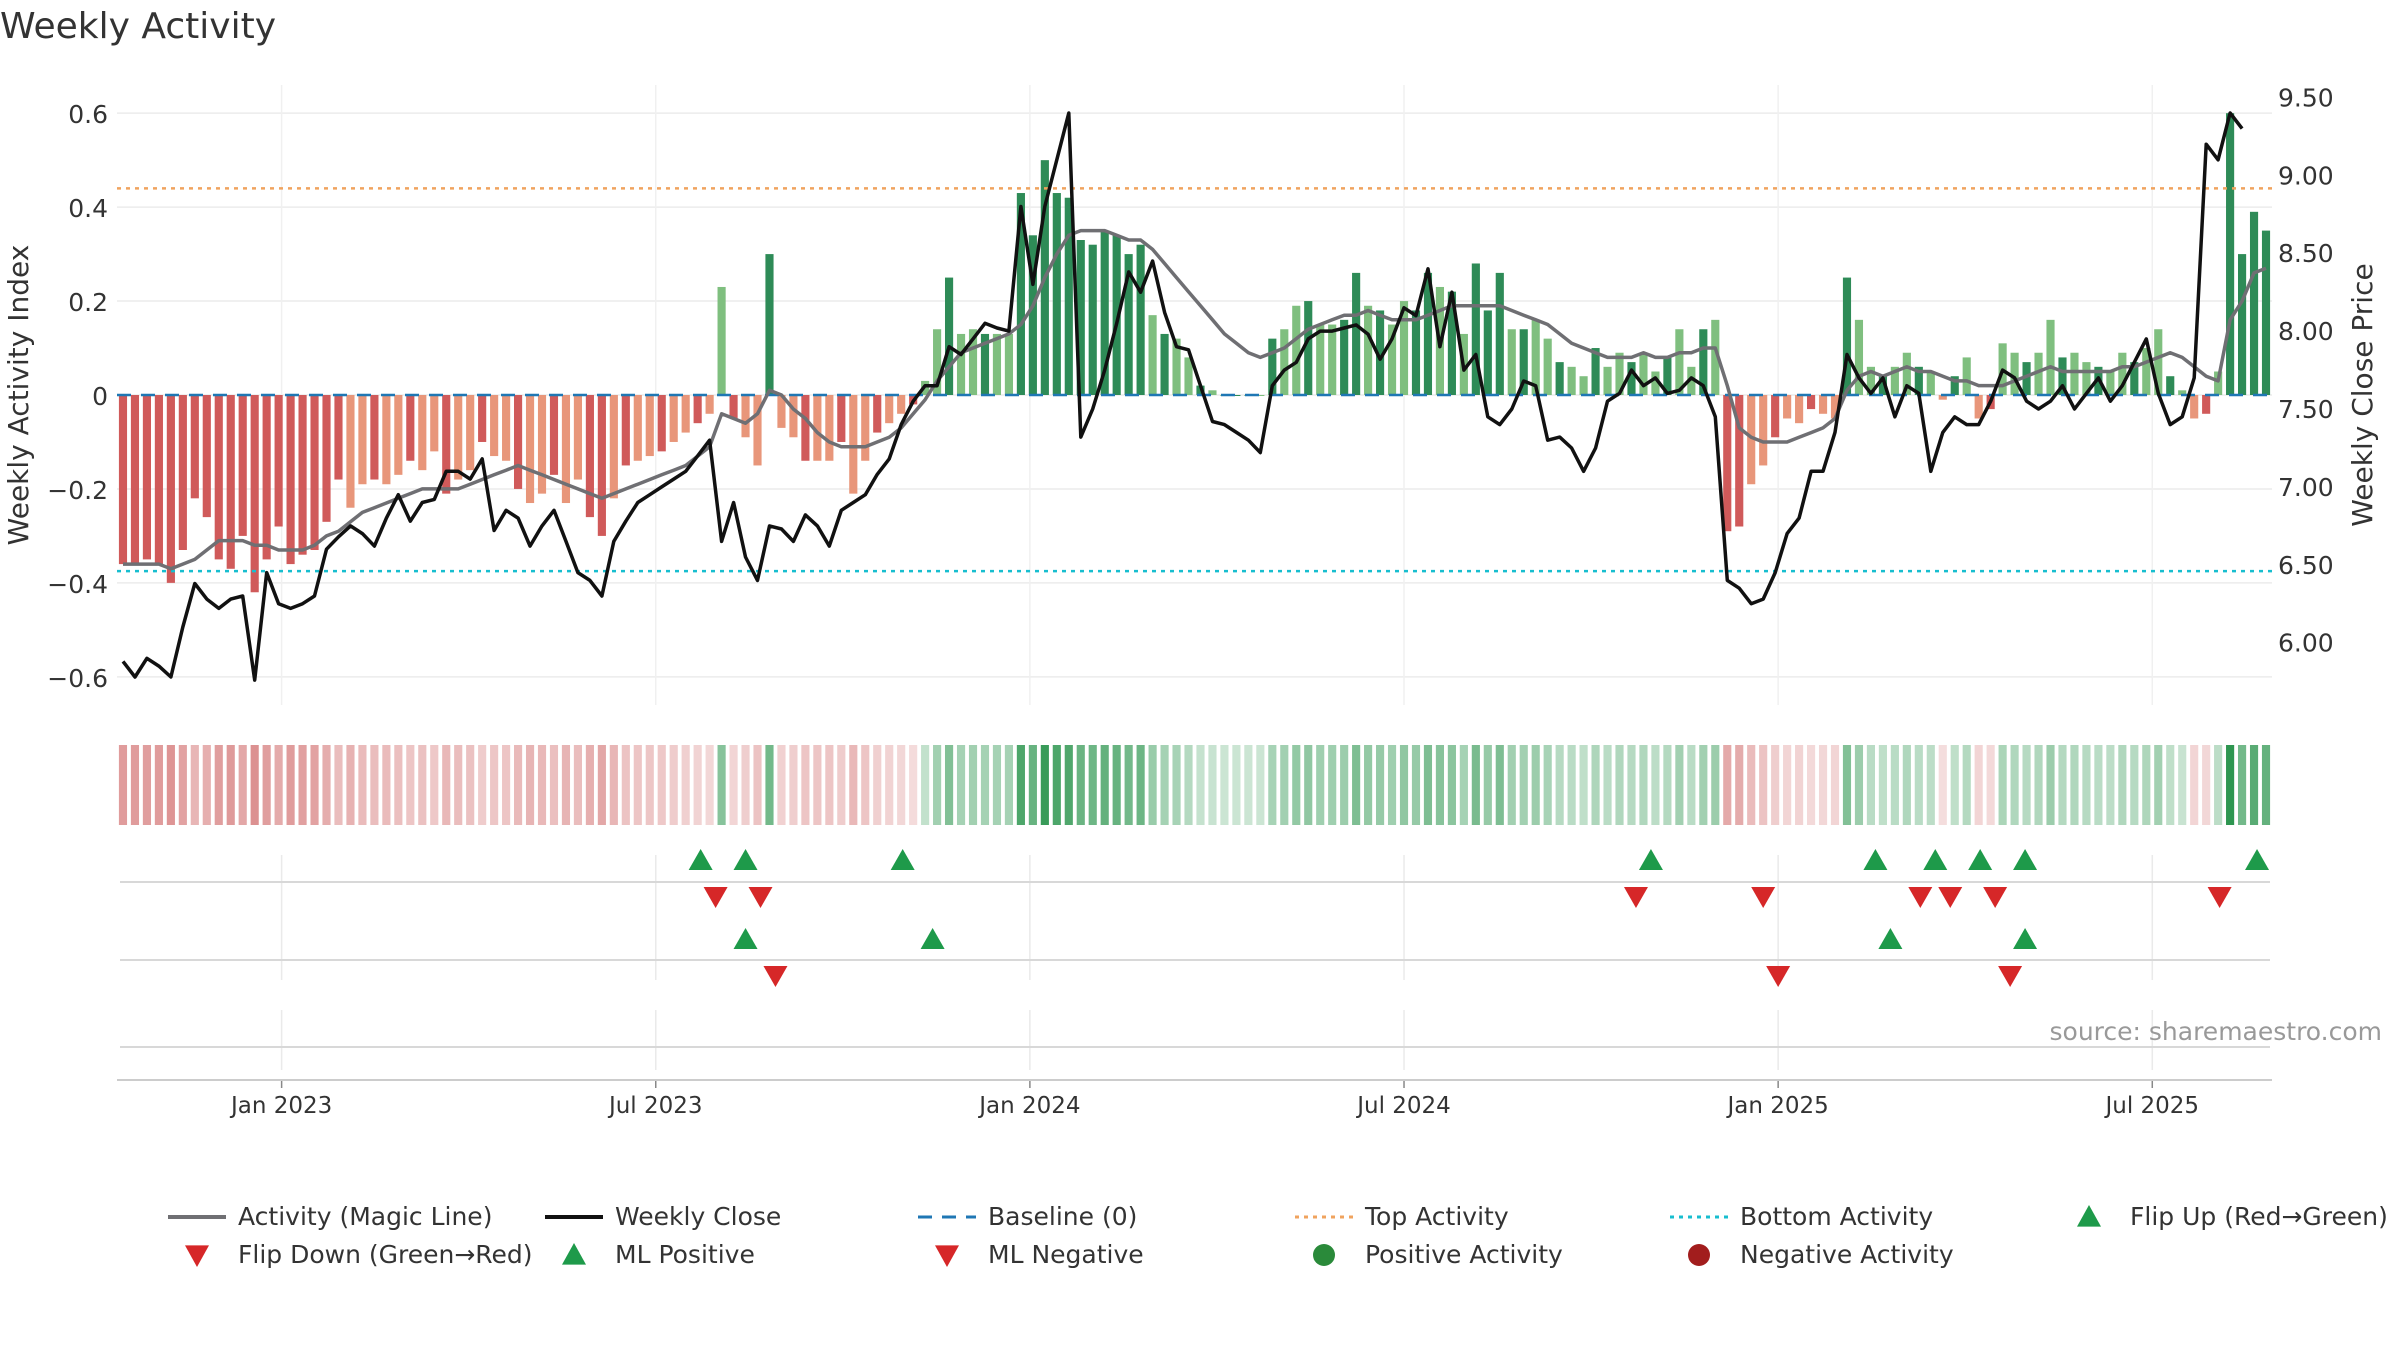 The height and width of the screenshot is (1350, 2400). I want to click on legend-swatch, so click(574, 1254).